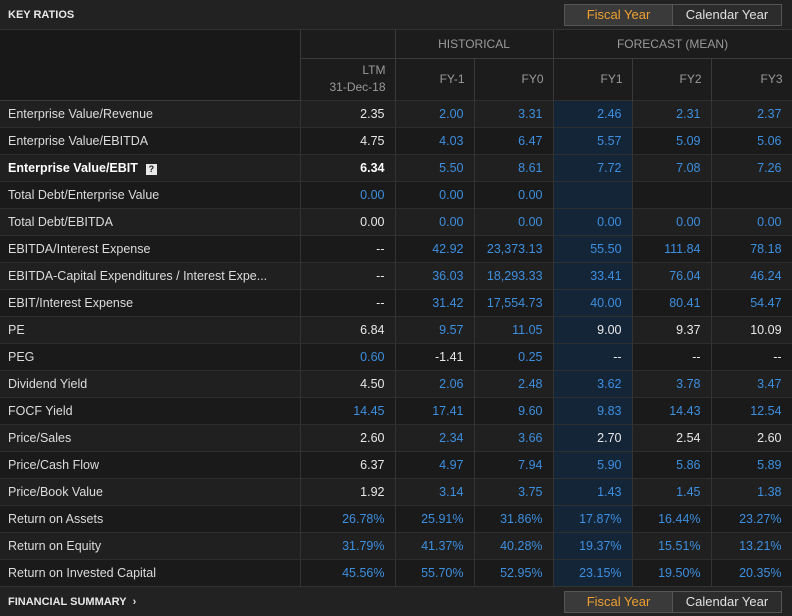  I want to click on cell-ltm: 31.79%, so click(348, 545).